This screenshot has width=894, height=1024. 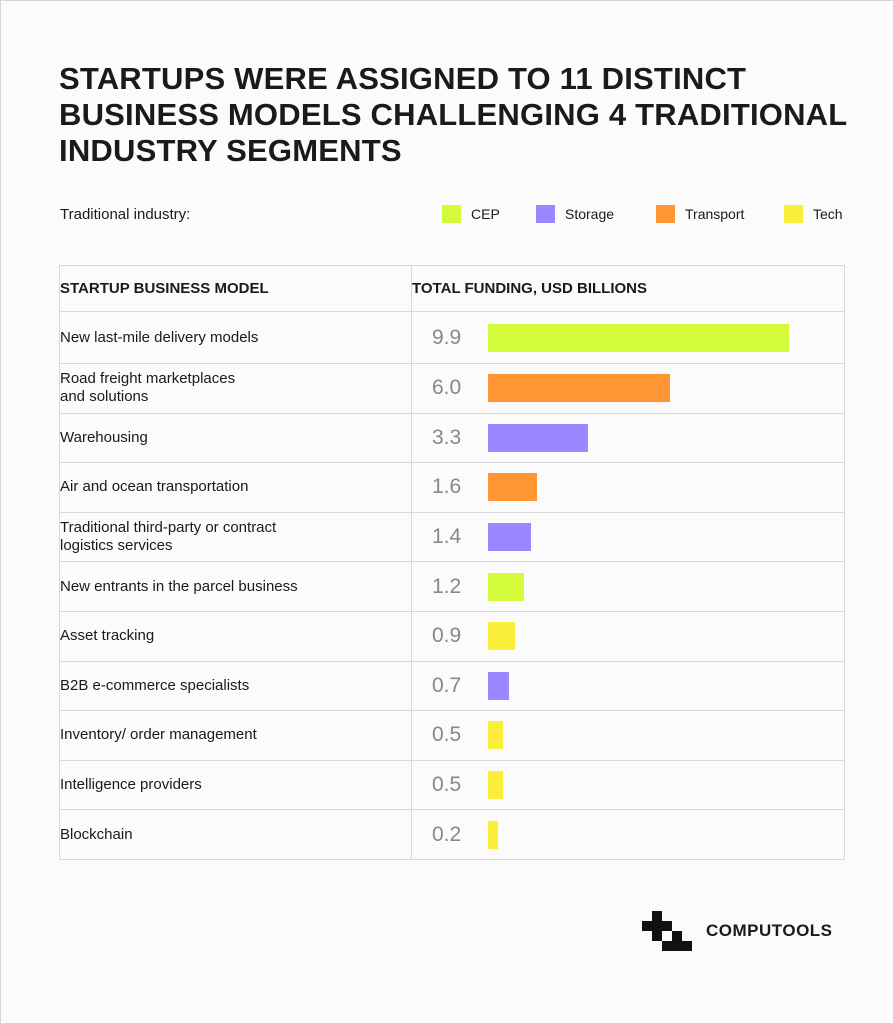 I want to click on legend-item-storage: Storage, so click(x=575, y=214).